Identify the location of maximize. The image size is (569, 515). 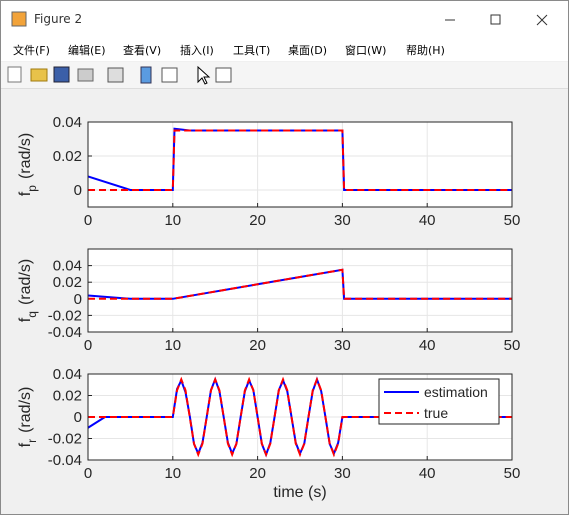
(495, 19).